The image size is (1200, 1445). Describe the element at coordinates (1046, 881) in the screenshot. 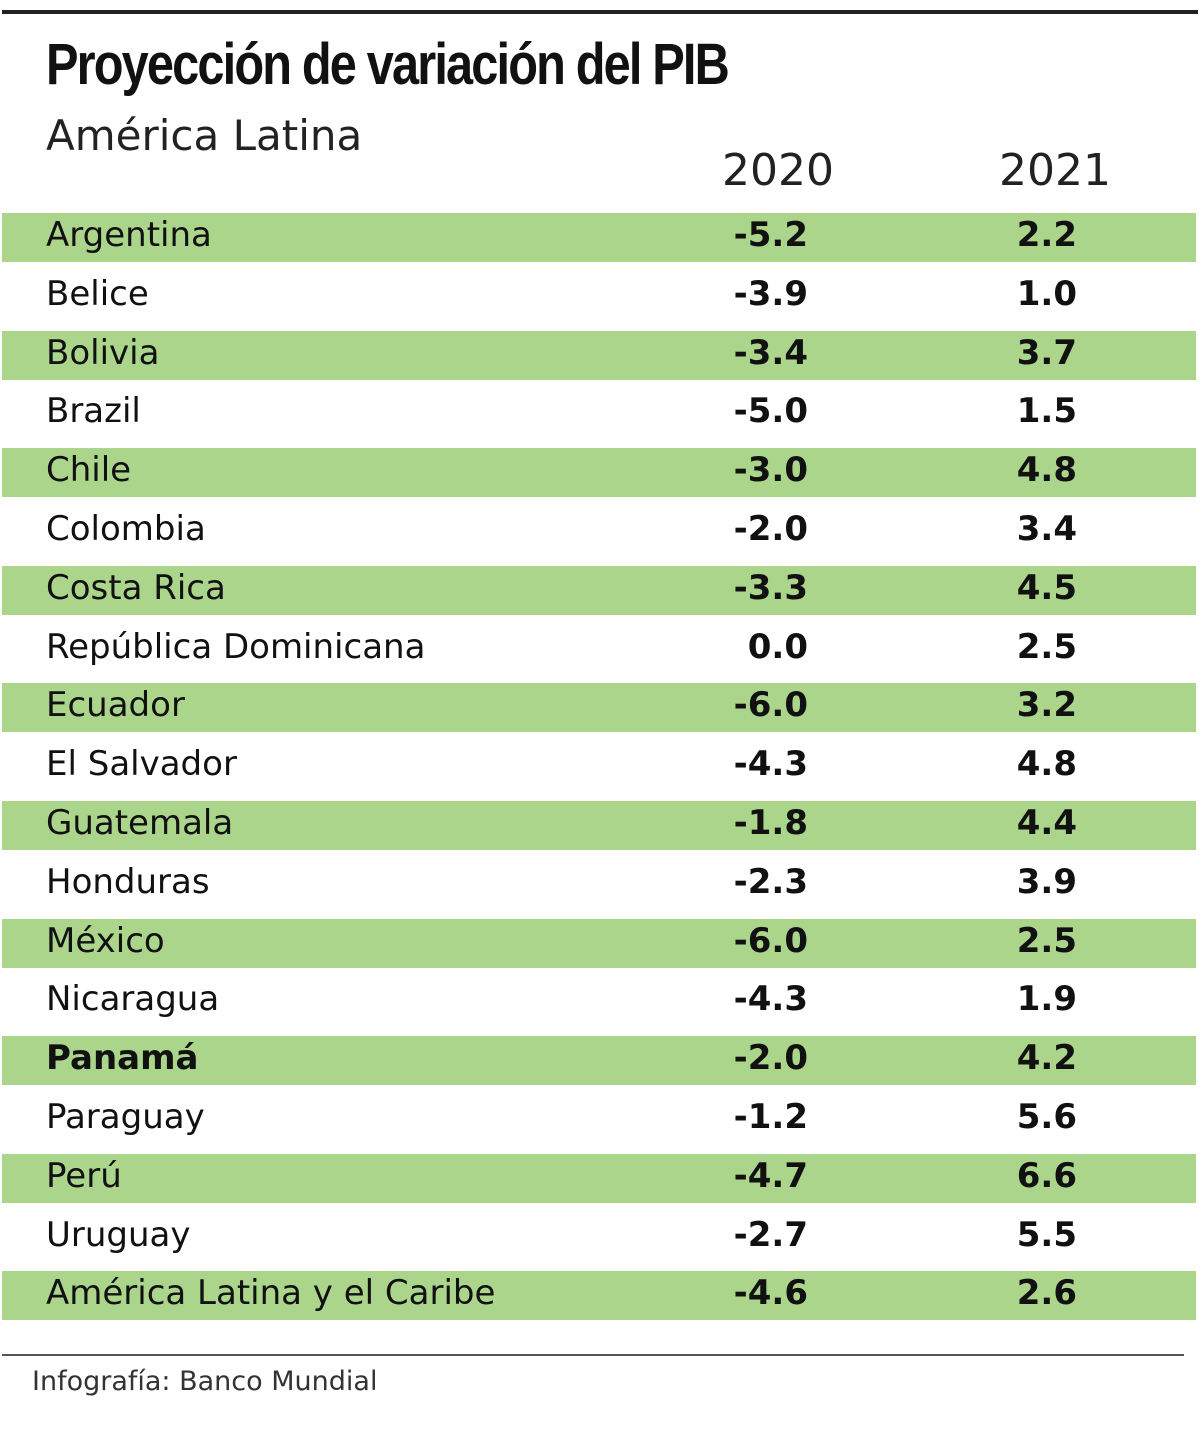

I see `value-2021: 3.9` at that location.